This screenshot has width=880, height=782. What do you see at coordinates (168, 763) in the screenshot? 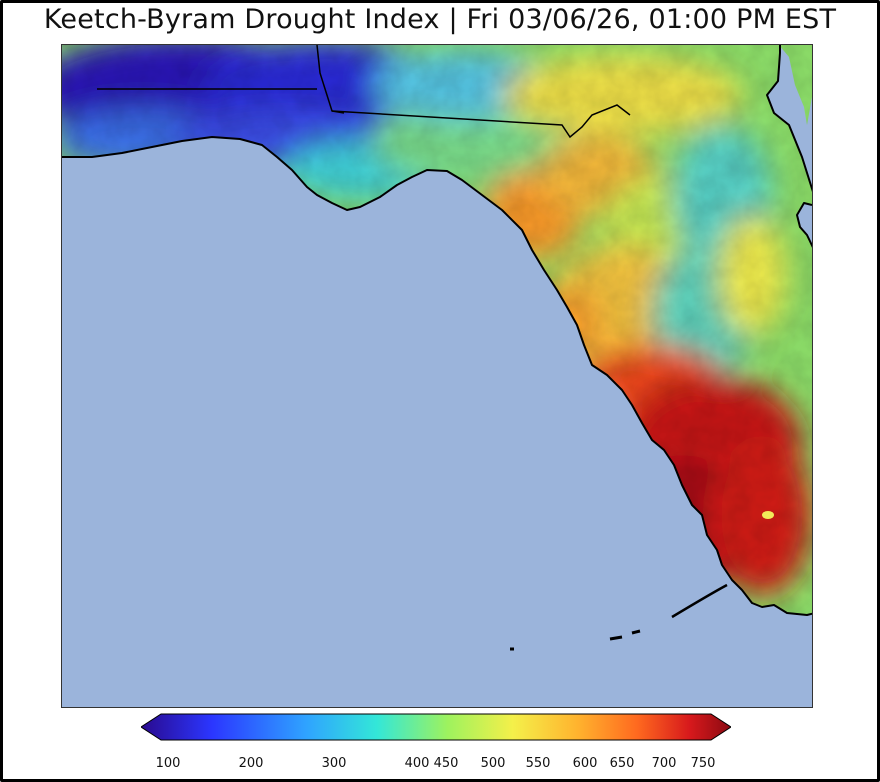
I see `colorbar-tick-label: 100` at bounding box center [168, 763].